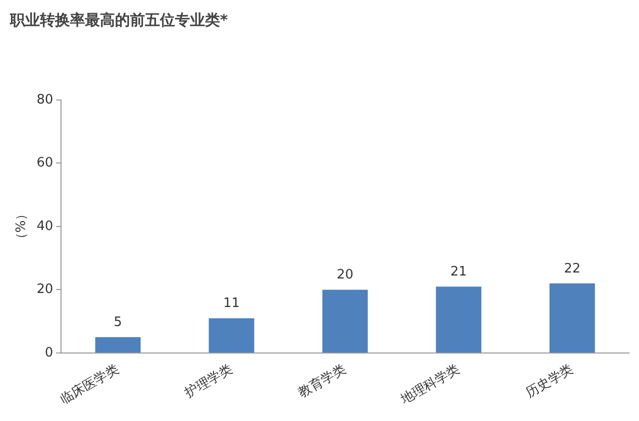 This screenshot has width=639, height=421. Describe the element at coordinates (322, 381) in the screenshot. I see `x-tick-label: 教育学类` at that location.